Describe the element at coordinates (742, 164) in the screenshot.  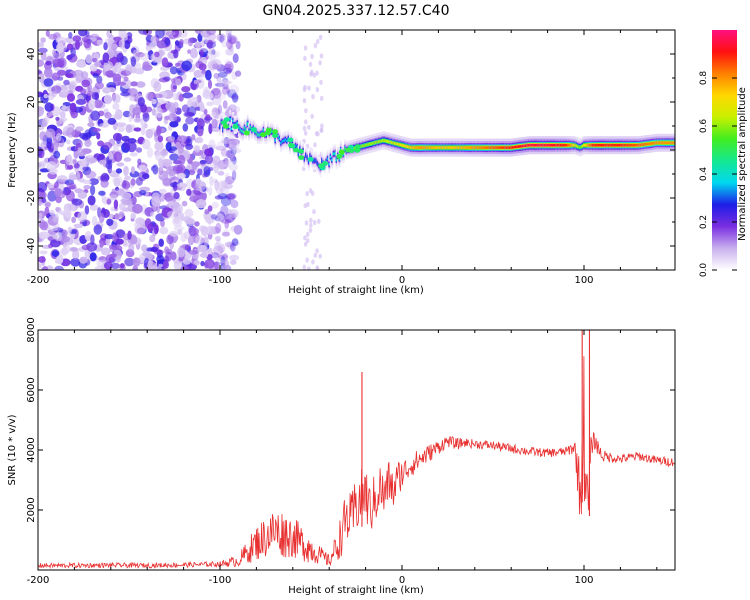
I see `colorbar-label: Normalized spectral amplitude` at that location.